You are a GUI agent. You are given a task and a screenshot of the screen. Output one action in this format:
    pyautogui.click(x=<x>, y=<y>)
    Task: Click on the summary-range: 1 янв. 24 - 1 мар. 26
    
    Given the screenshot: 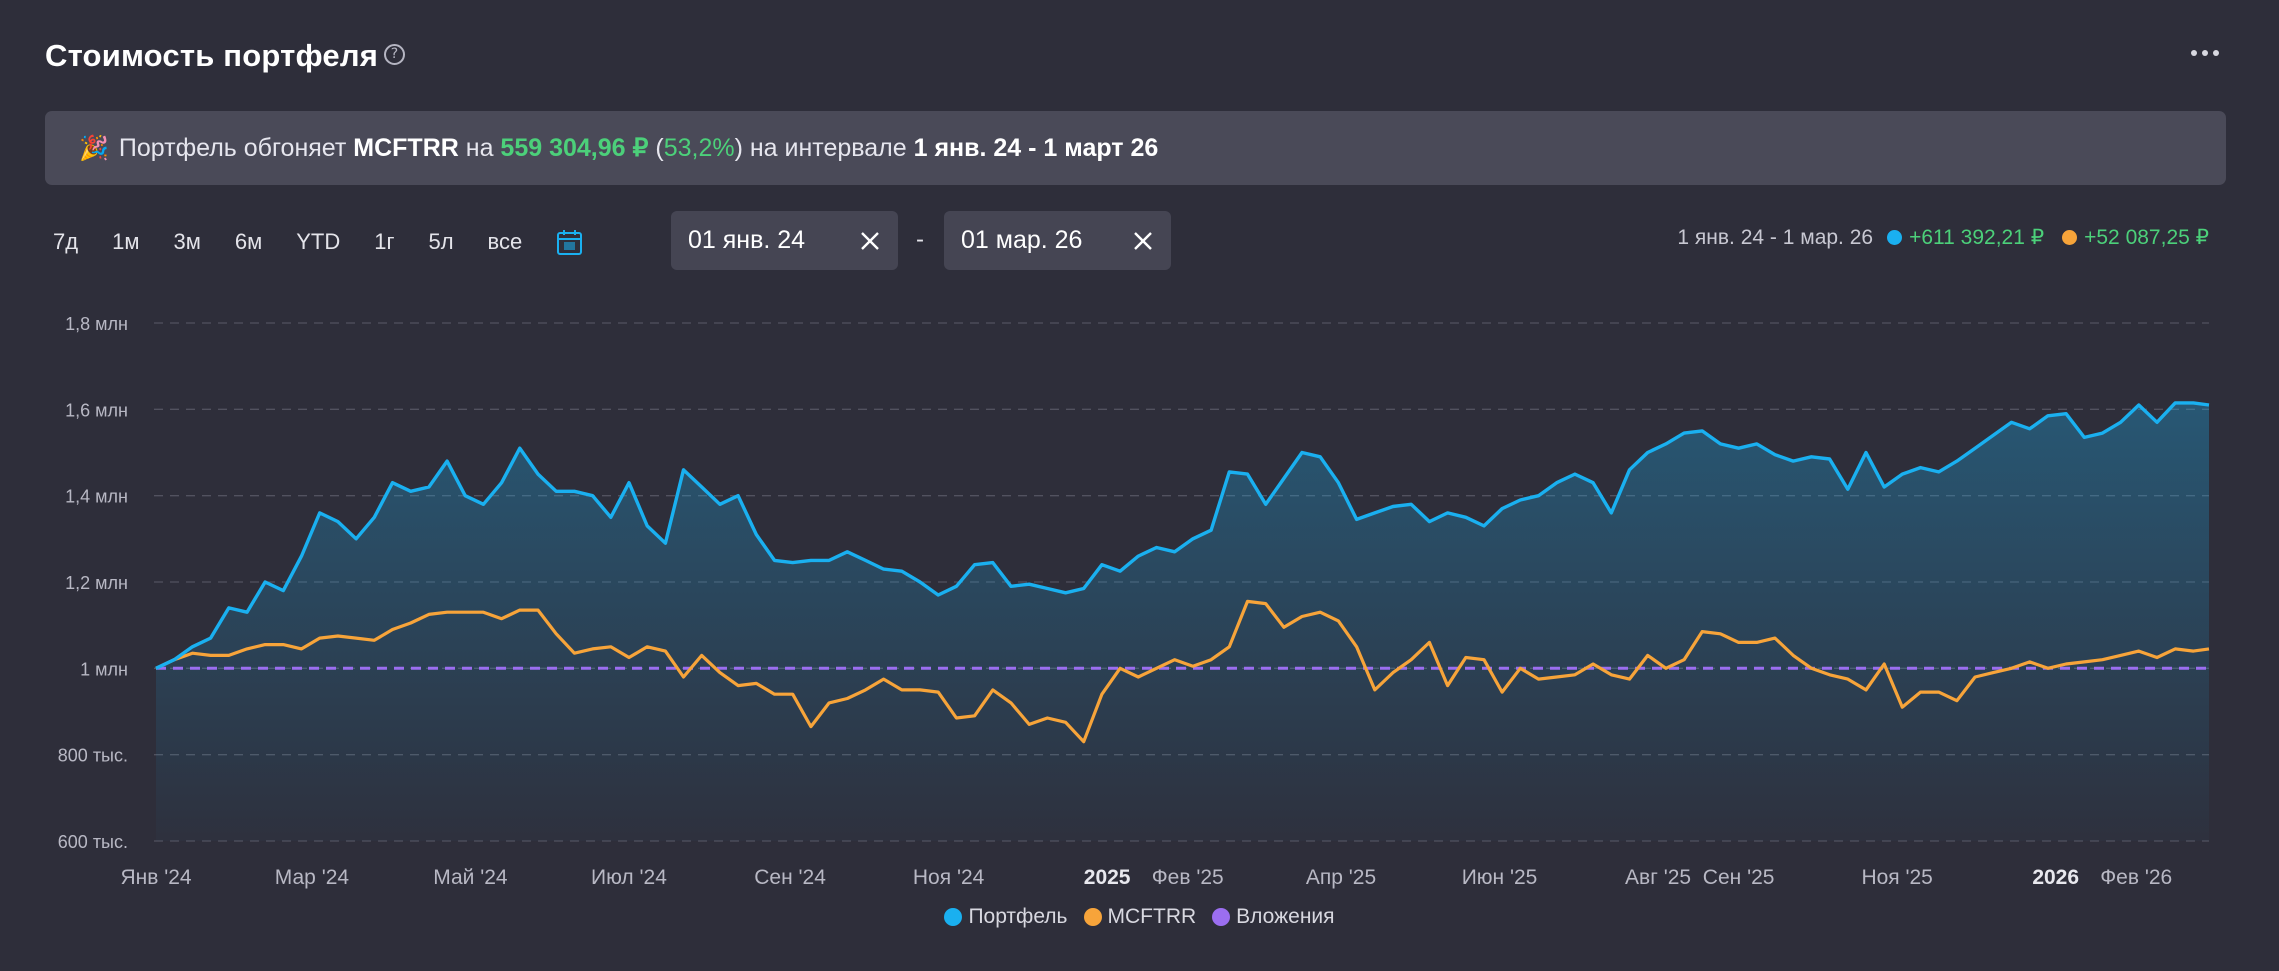 What is the action you would take?
    pyautogui.click(x=1775, y=237)
    